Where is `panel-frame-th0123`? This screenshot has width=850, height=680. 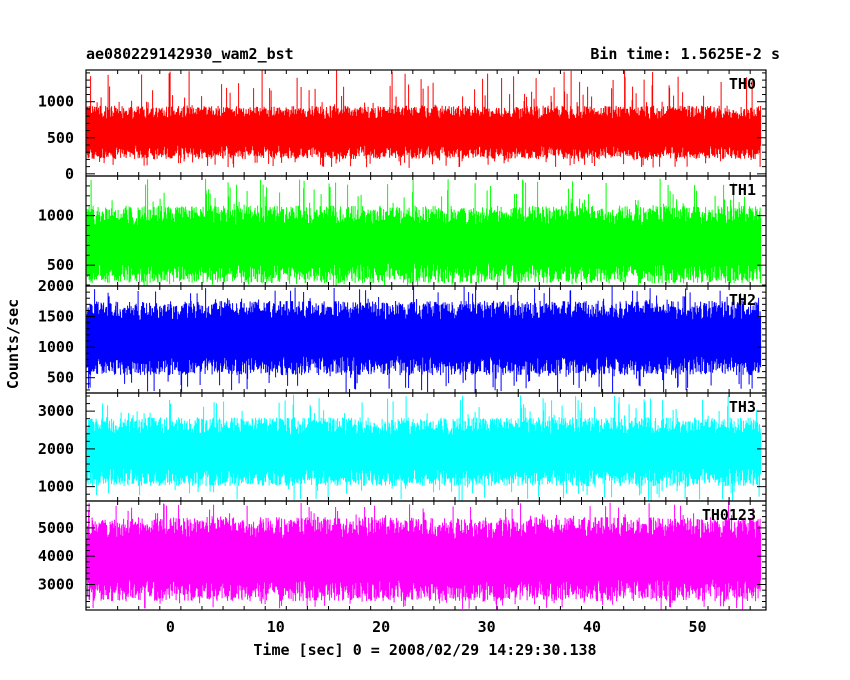
panel-frame-th0123 is located at coordinates (426, 555).